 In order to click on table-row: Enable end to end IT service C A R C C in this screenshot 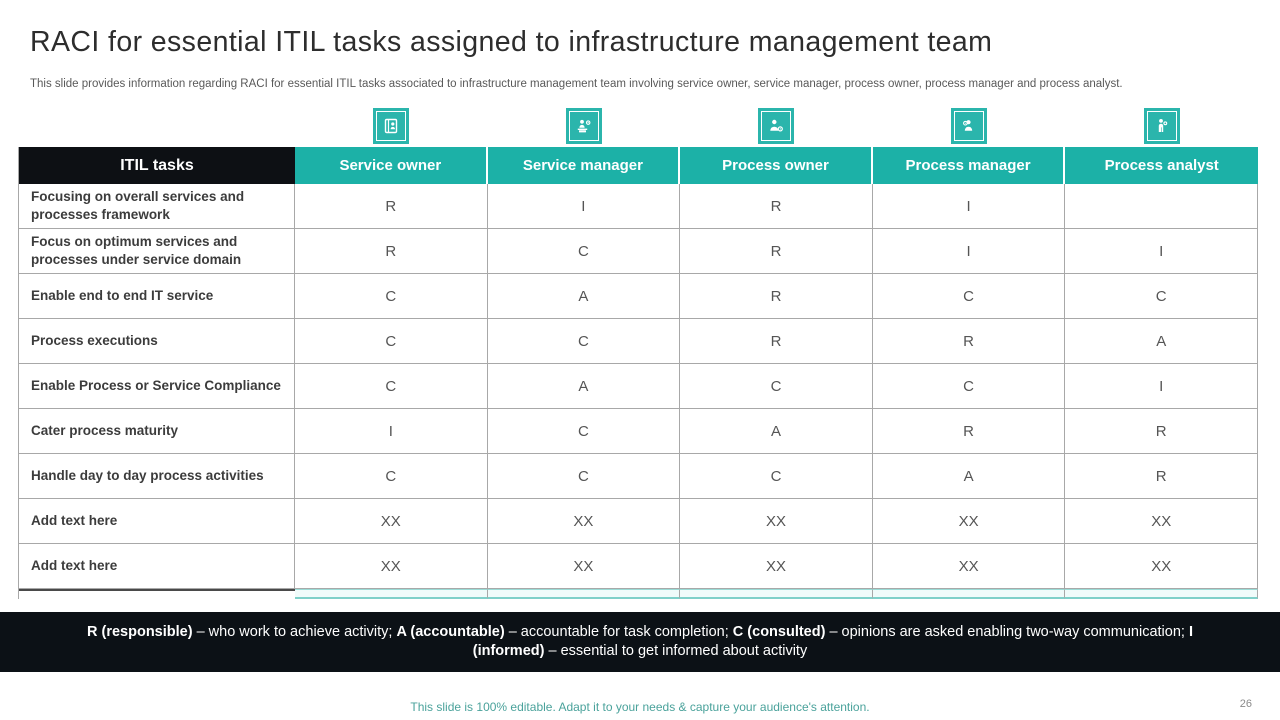, I will do `click(638, 296)`.